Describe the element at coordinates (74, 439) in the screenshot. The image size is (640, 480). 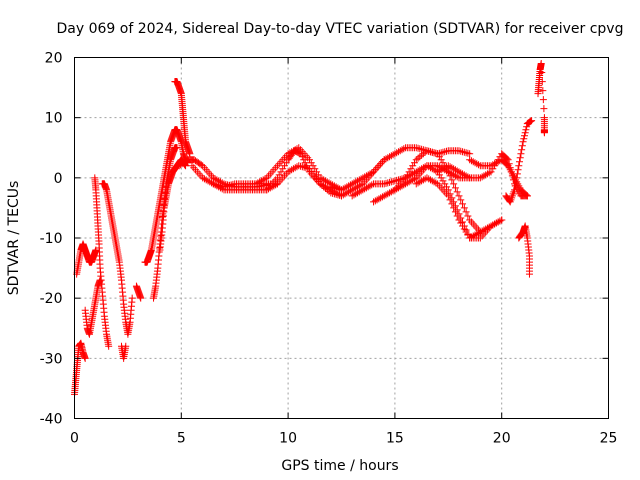
I see `x-tick-label: 0` at that location.